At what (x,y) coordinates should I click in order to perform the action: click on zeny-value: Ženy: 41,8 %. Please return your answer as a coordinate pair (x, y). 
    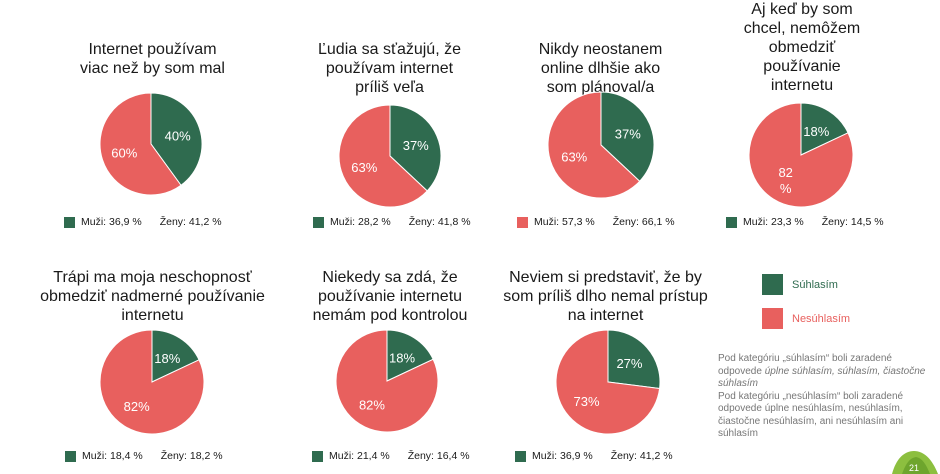
    Looking at the image, I should click on (439, 222).